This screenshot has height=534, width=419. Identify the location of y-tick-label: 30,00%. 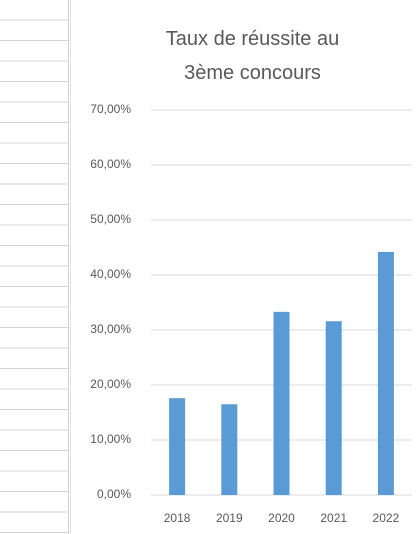
(110, 329).